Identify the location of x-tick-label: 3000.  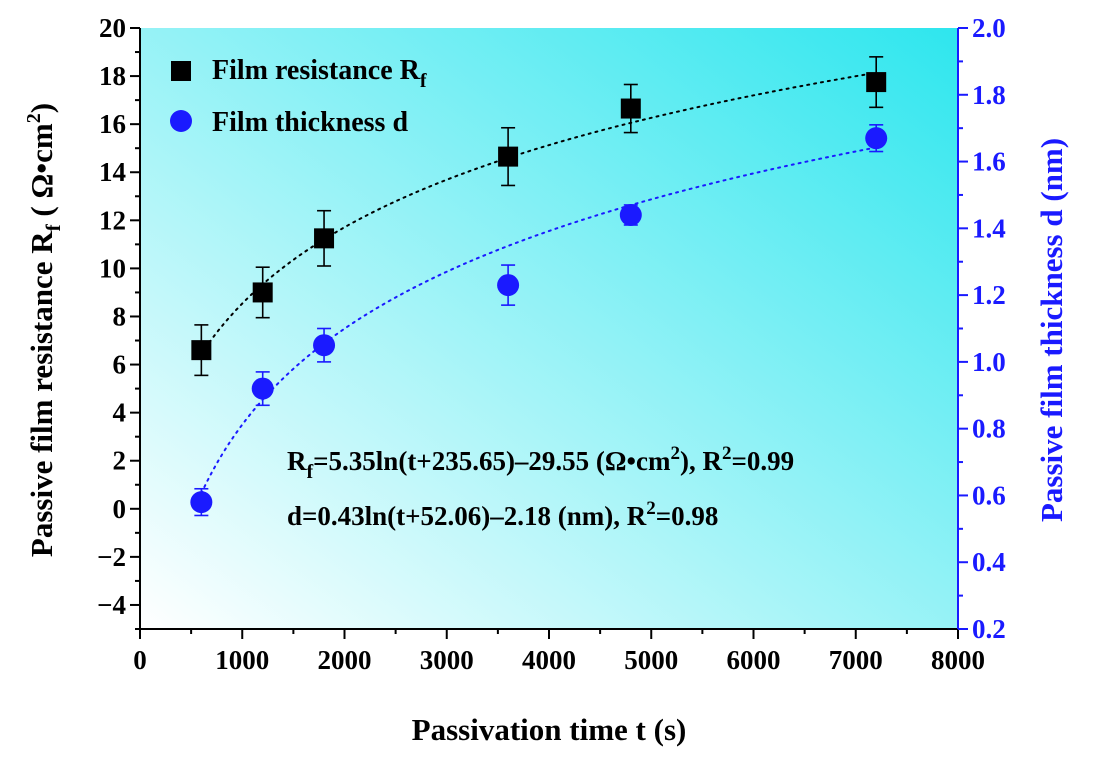
(447, 660).